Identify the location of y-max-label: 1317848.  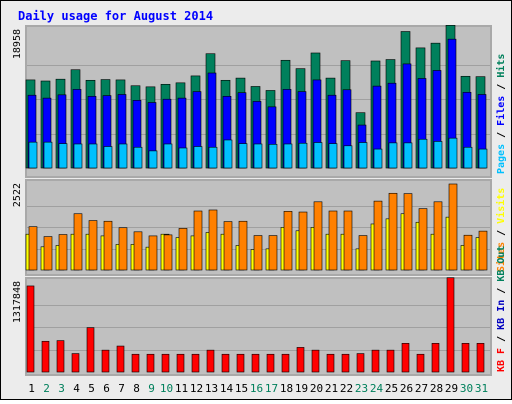
(17, 302).